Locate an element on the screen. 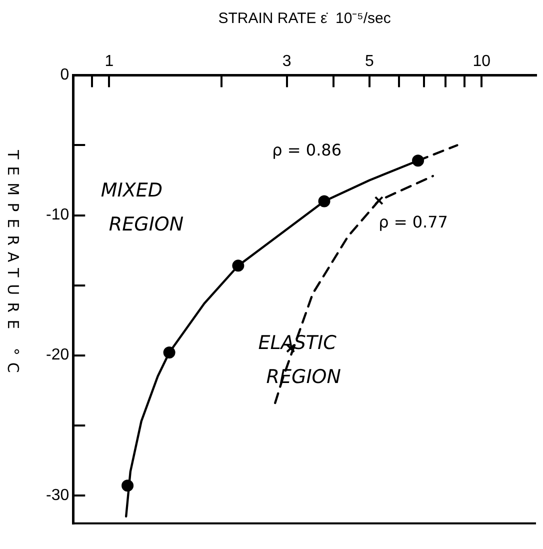 This screenshot has width=543, height=549. annotation: ρ = 0.77 is located at coordinates (413, 222).